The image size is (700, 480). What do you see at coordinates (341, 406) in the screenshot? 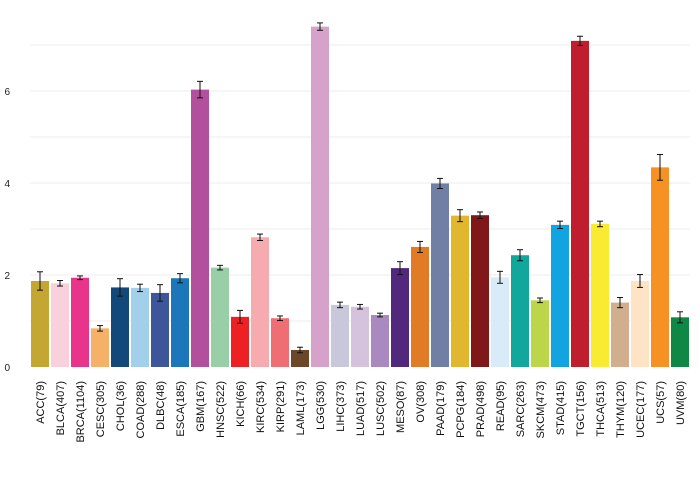
I see `x-tick-label: LIHC(373)` at bounding box center [341, 406].